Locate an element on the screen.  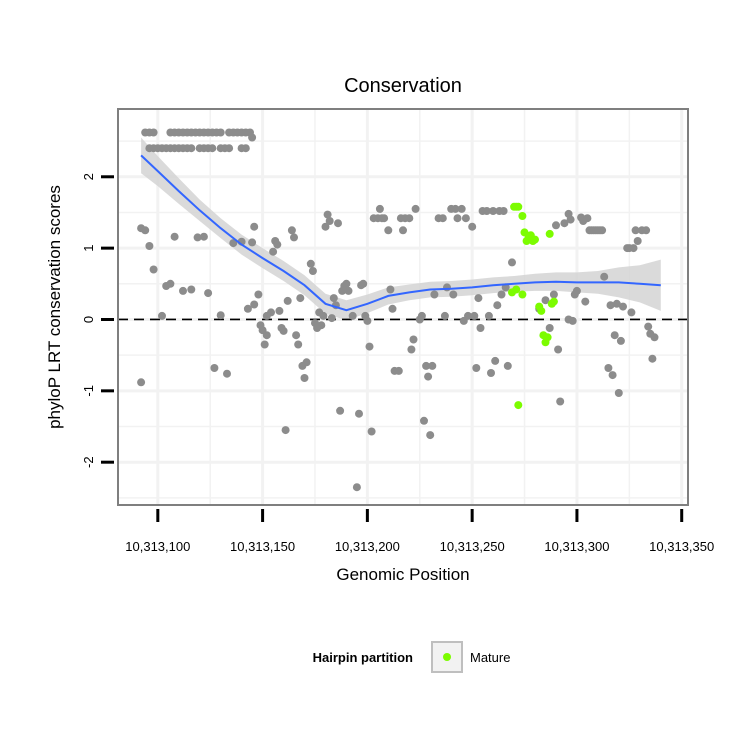
y-axis: -2 -1 0 1 2 is located at coordinates (97, 320).